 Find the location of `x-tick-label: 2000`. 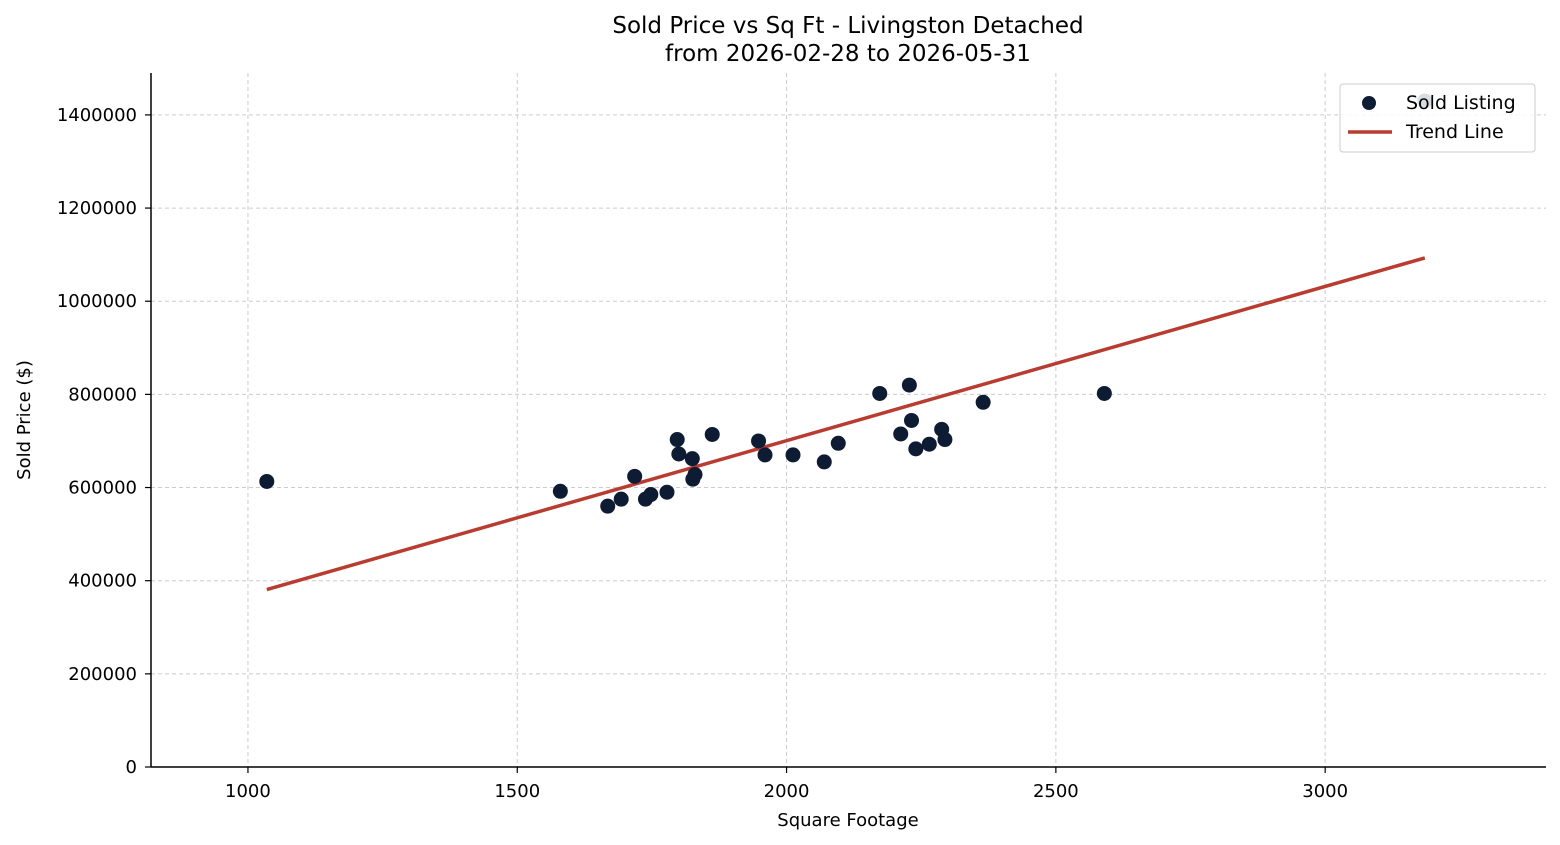

x-tick-label: 2000 is located at coordinates (787, 791).